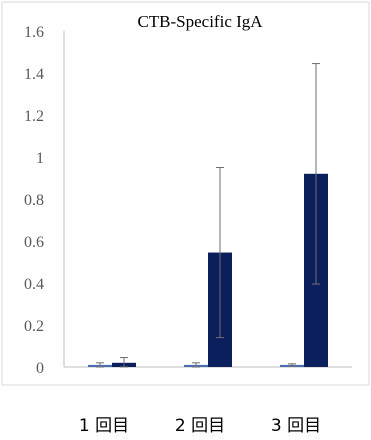 The image size is (371, 440). I want to click on chart-title: CTB-Specific IgA, so click(200, 21).